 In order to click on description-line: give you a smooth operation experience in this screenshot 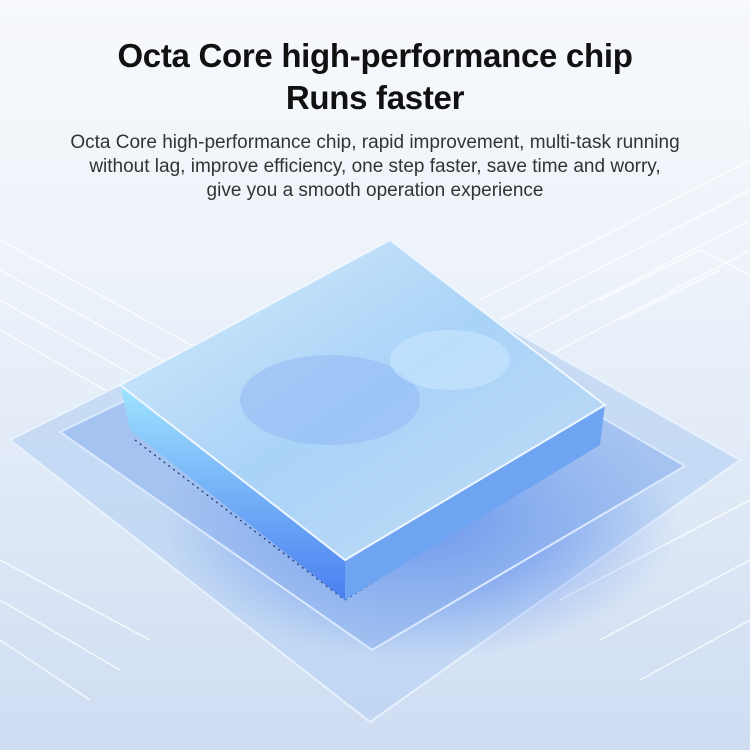, I will do `click(375, 190)`.